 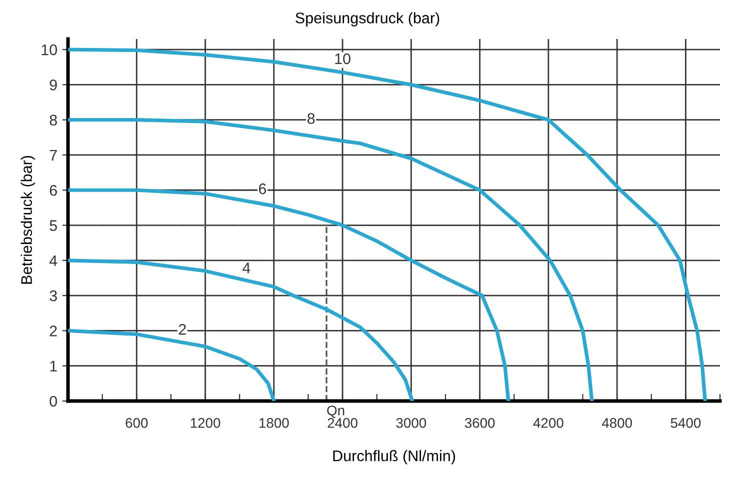 What do you see at coordinates (342, 58) in the screenshot?
I see `annotation: 10` at bounding box center [342, 58].